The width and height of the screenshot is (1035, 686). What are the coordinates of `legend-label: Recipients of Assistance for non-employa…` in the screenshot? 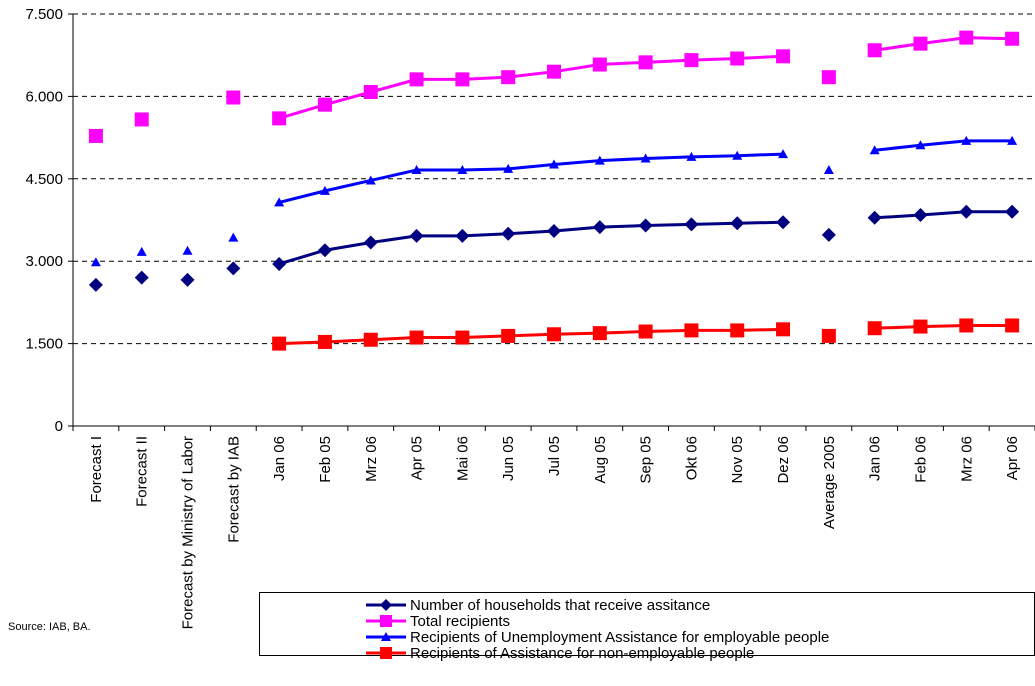 It's located at (582, 653).